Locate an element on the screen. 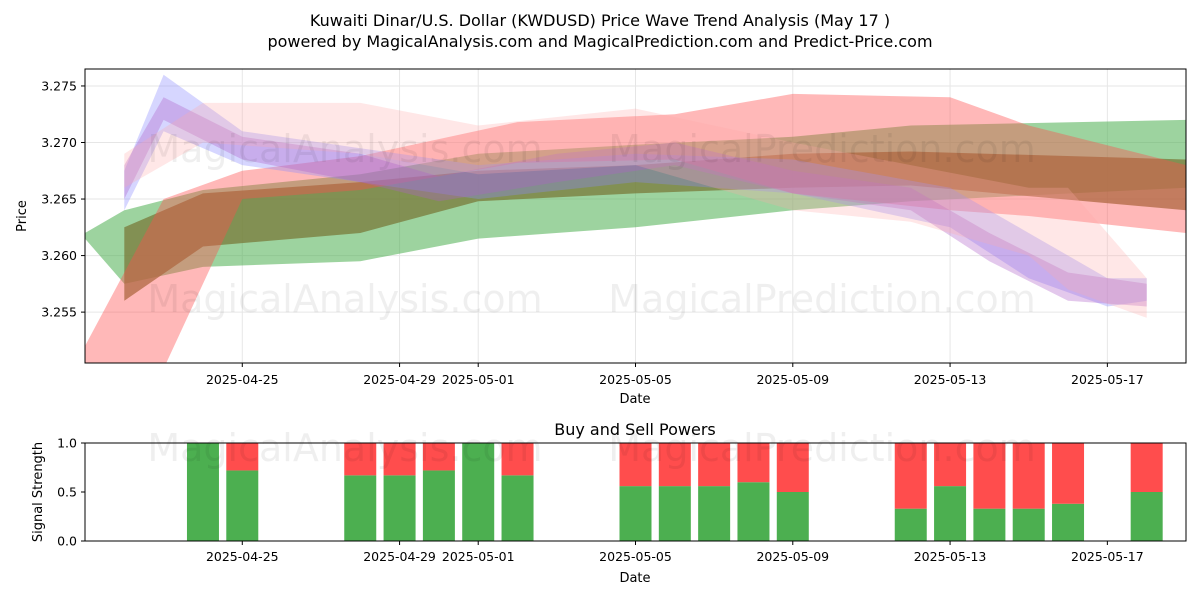 Image resolution: width=1200 pixels, height=604 pixels. price-x-tick-label: 2025-05-01 is located at coordinates (478, 379).